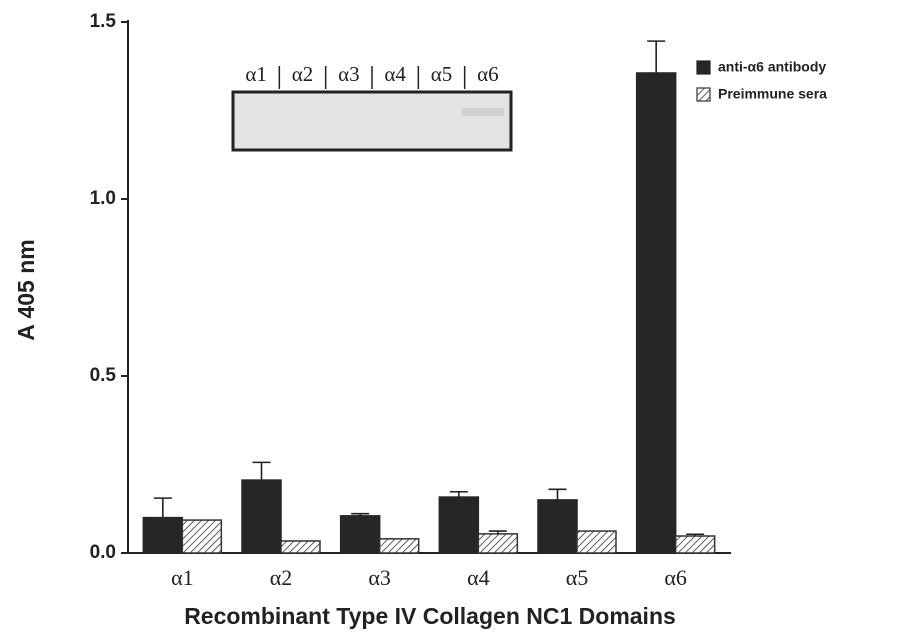 Image resolution: width=900 pixels, height=636 pixels. What do you see at coordinates (379, 577) in the screenshot?
I see `x-tick-label: α3` at bounding box center [379, 577].